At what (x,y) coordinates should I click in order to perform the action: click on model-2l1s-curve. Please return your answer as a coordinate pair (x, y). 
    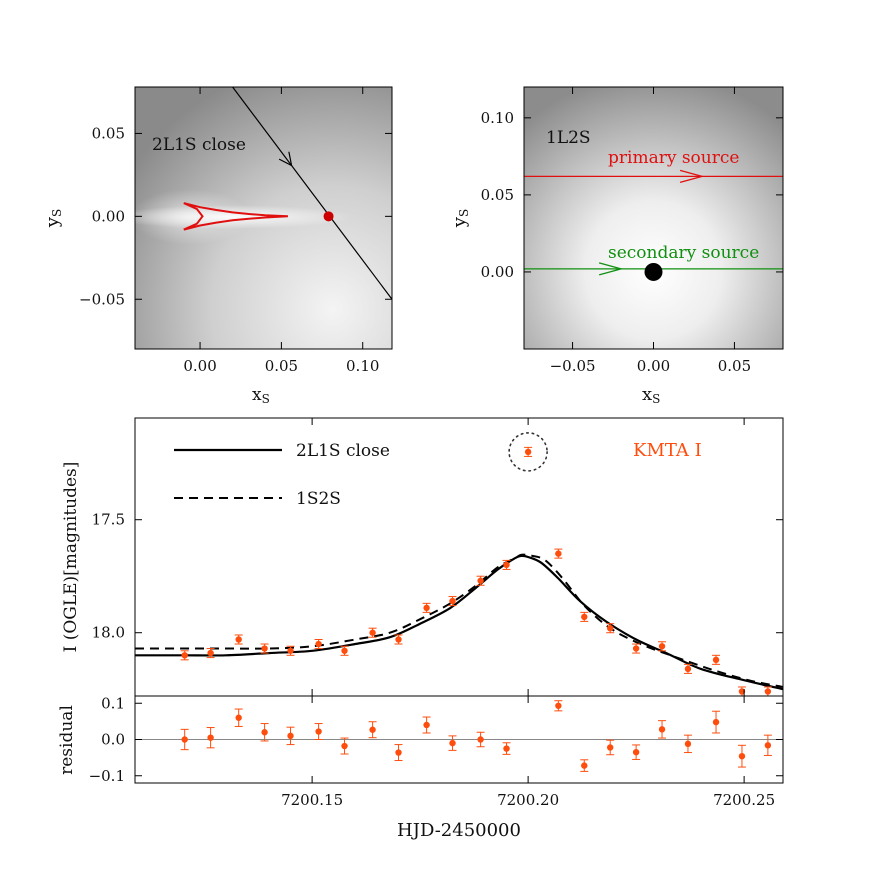
    Looking at the image, I should click on (459, 622).